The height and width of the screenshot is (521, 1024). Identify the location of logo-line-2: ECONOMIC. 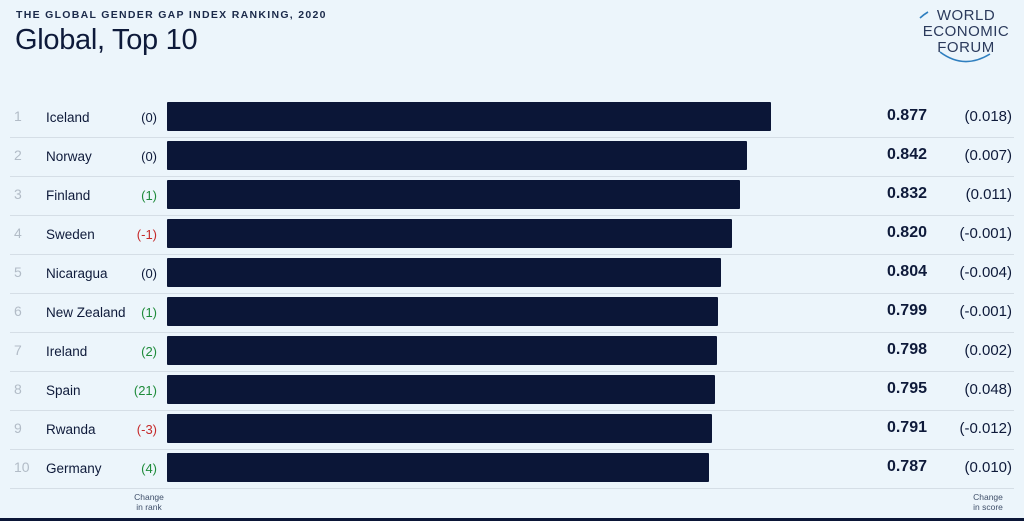
(966, 31).